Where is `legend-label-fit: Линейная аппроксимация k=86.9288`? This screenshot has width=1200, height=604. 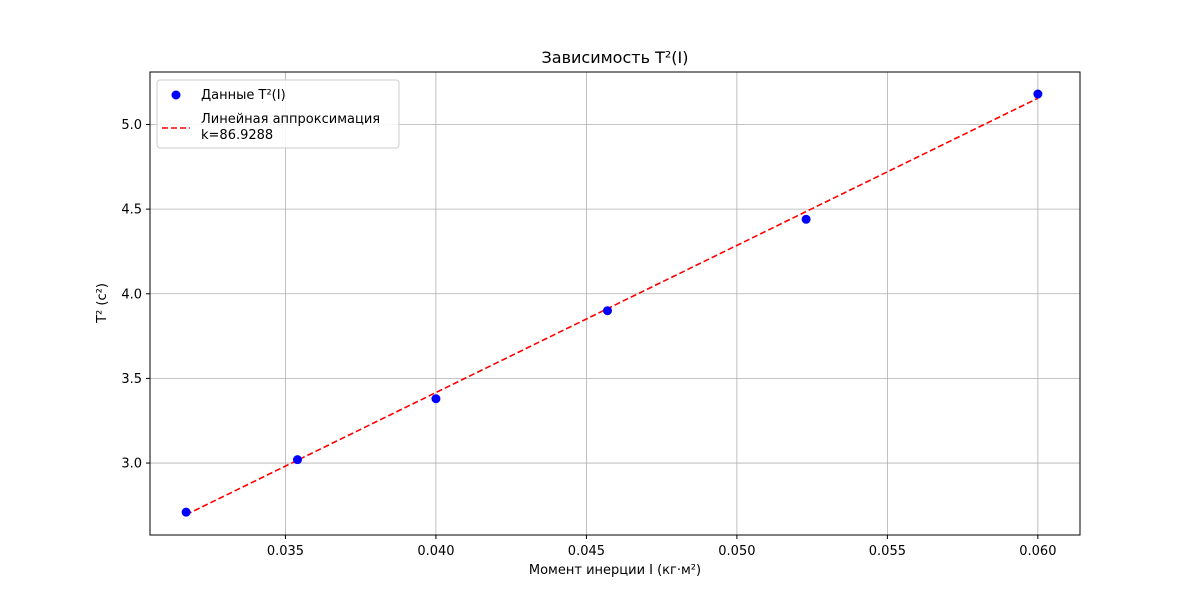
legend-label-fit: Линейная аппроксимация k=86.9288 is located at coordinates (290, 127).